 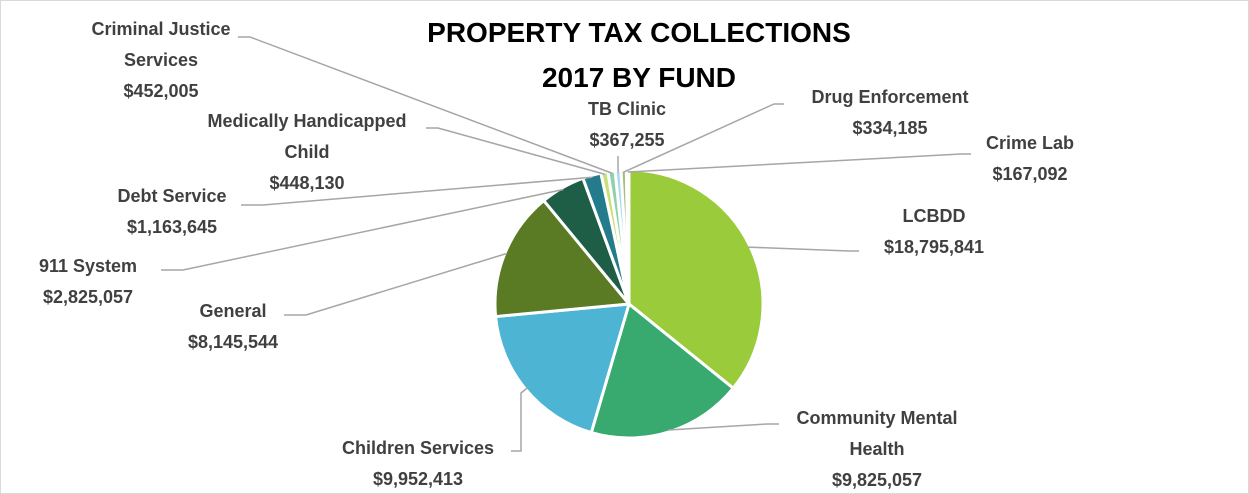 What do you see at coordinates (307, 152) in the screenshot?
I see `data-label-name-medically-handicapped-child: Child` at bounding box center [307, 152].